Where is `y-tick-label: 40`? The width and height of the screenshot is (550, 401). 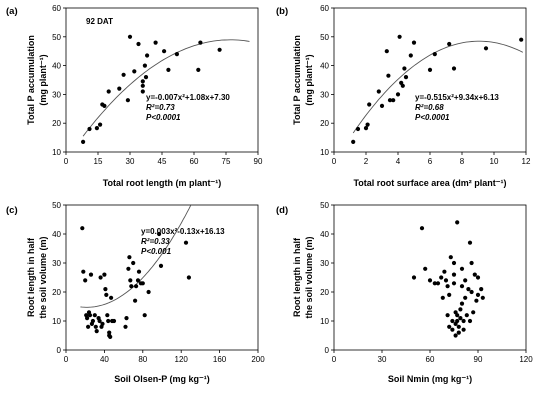
y-tick-label: 40 is located at coordinates (56, 66).